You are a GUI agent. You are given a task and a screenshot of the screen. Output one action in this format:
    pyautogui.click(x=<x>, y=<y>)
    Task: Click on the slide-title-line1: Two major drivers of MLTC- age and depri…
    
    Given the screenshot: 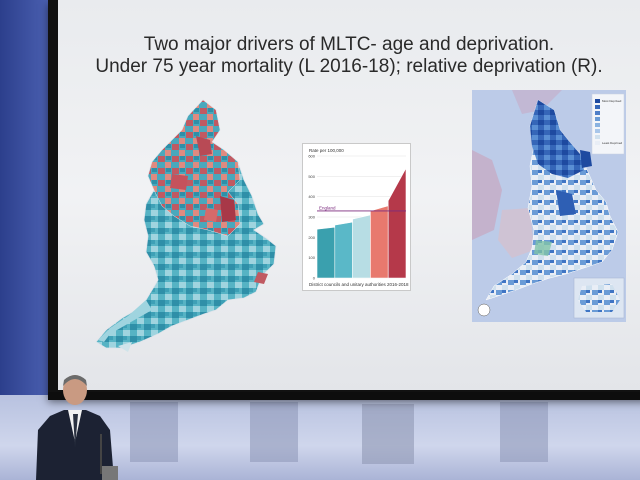 What is the action you would take?
    pyautogui.click(x=349, y=44)
    